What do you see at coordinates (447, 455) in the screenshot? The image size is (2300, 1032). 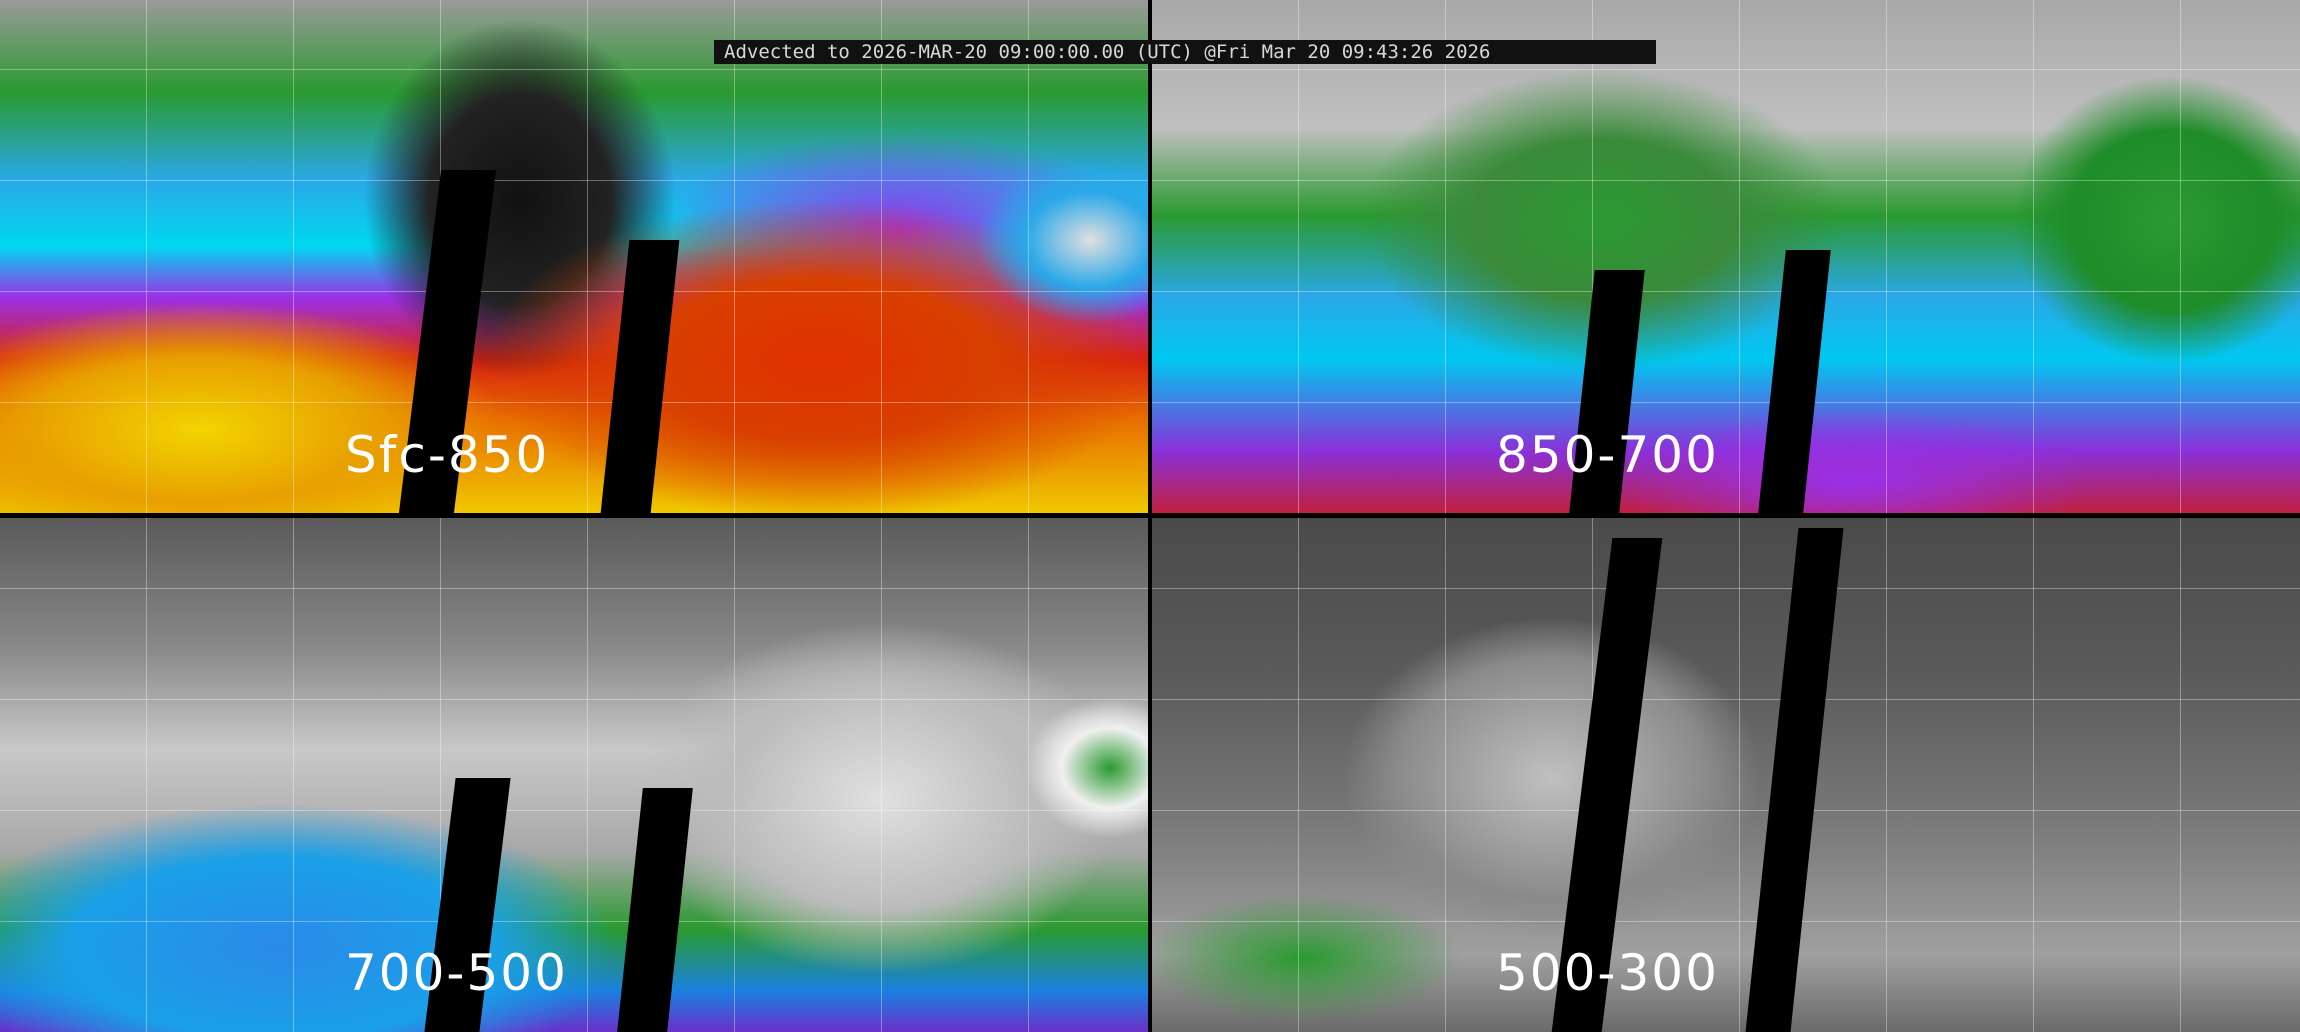 I see `layer-label: Sfc-850` at bounding box center [447, 455].